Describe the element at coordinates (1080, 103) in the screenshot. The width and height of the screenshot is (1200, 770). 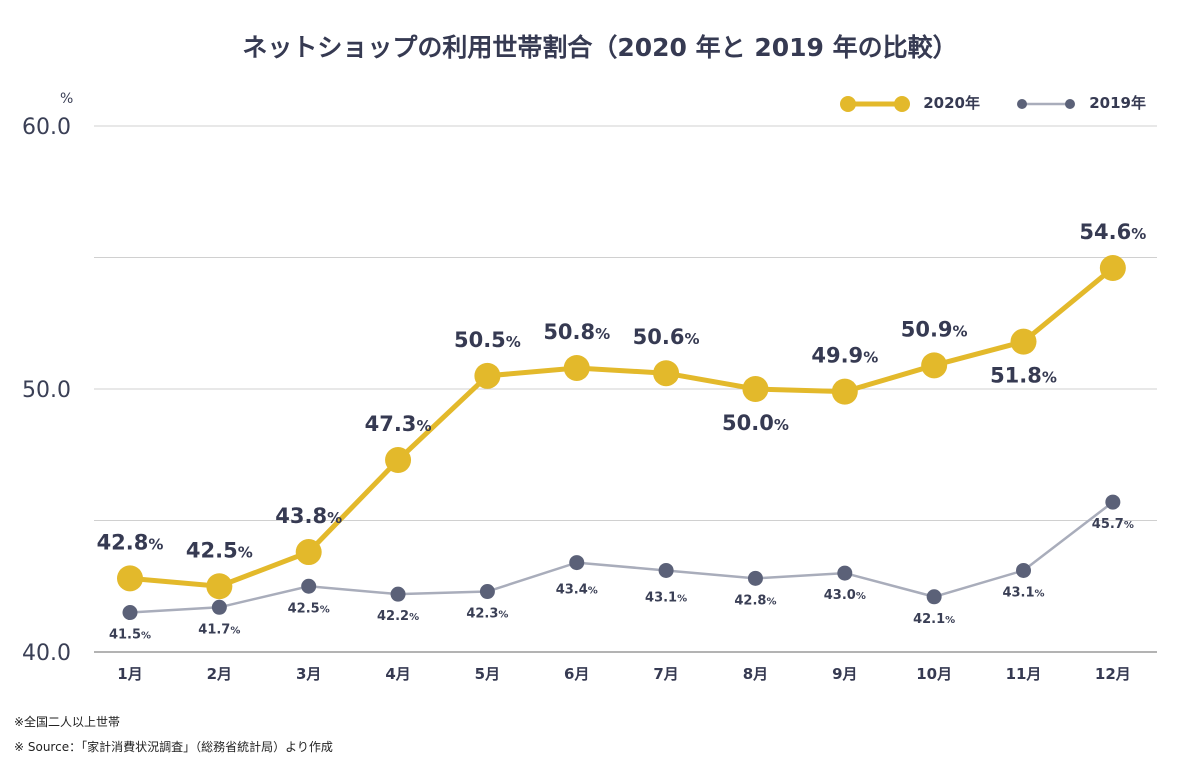
I see `legend-item-2019: 2019年` at that location.